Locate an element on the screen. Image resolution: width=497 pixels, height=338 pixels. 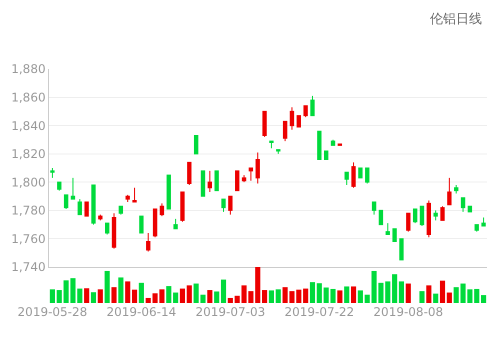
y-tick-label: 1,860 is located at coordinates (28, 97).